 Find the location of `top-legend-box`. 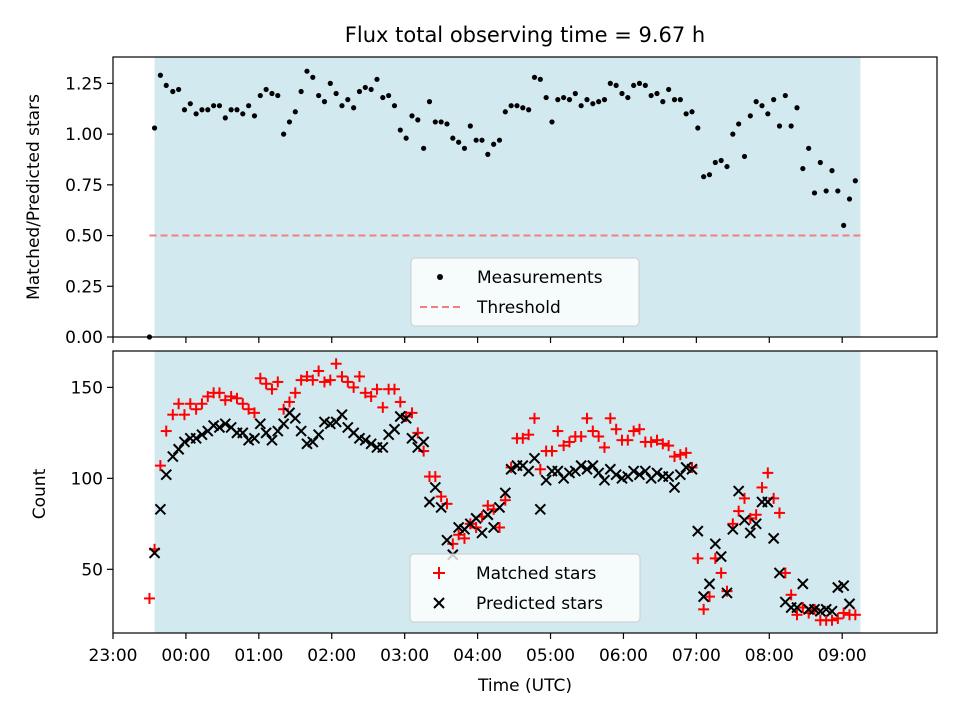

top-legend-box is located at coordinates (525, 292).